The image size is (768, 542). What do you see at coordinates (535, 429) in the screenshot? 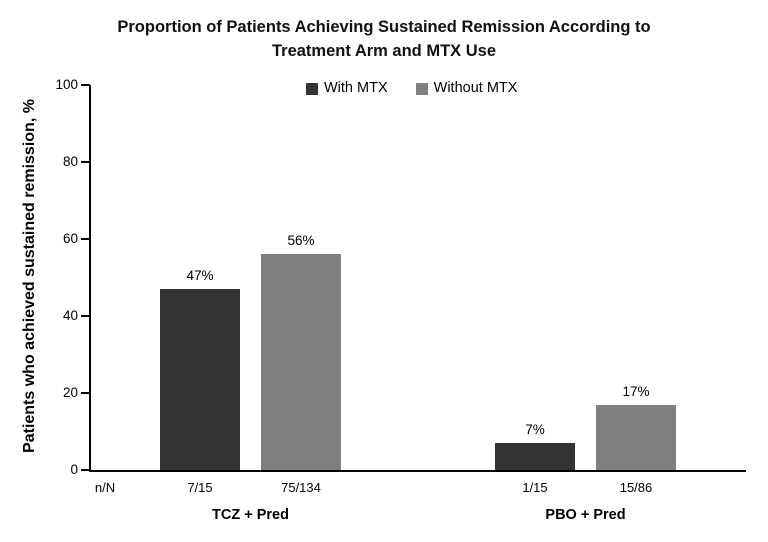
I see `bar-value-label: 7%` at bounding box center [535, 429].